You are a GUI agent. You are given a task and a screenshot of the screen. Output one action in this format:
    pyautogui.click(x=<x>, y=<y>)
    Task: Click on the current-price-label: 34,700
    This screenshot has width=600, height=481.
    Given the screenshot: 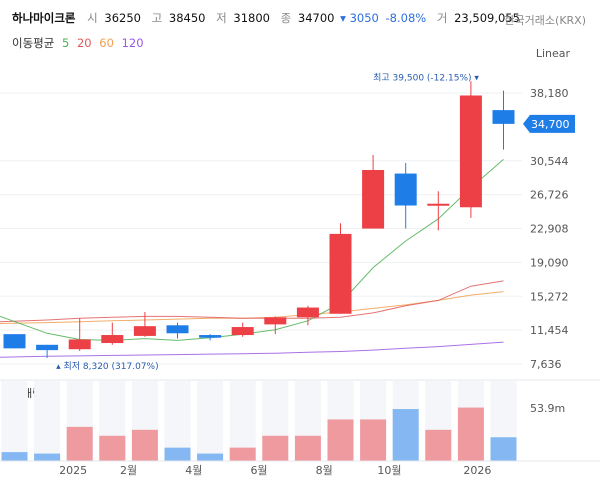 What is the action you would take?
    pyautogui.click(x=550, y=124)
    